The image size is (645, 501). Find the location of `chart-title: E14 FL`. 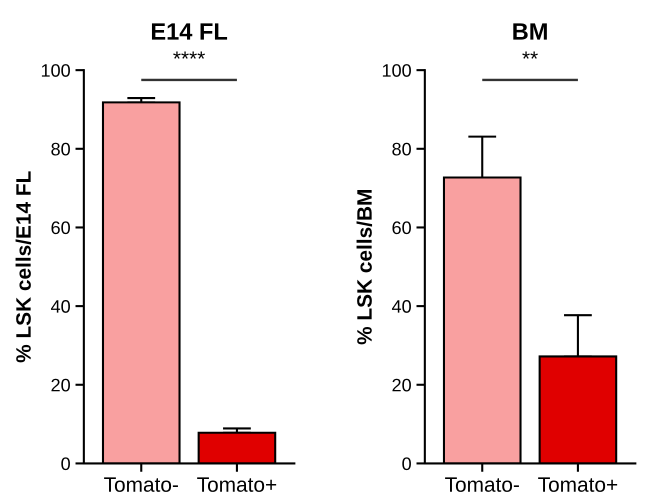

chart-title: E14 FL is located at coordinates (190, 31).